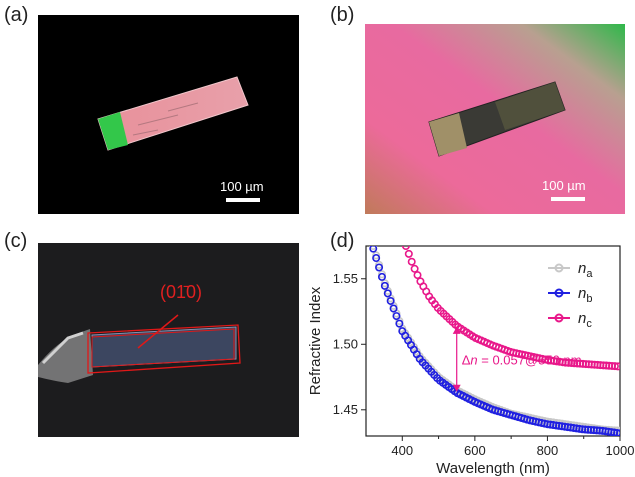  What do you see at coordinates (475, 450) in the screenshot?
I see `x-tick-label: 600` at bounding box center [475, 450].